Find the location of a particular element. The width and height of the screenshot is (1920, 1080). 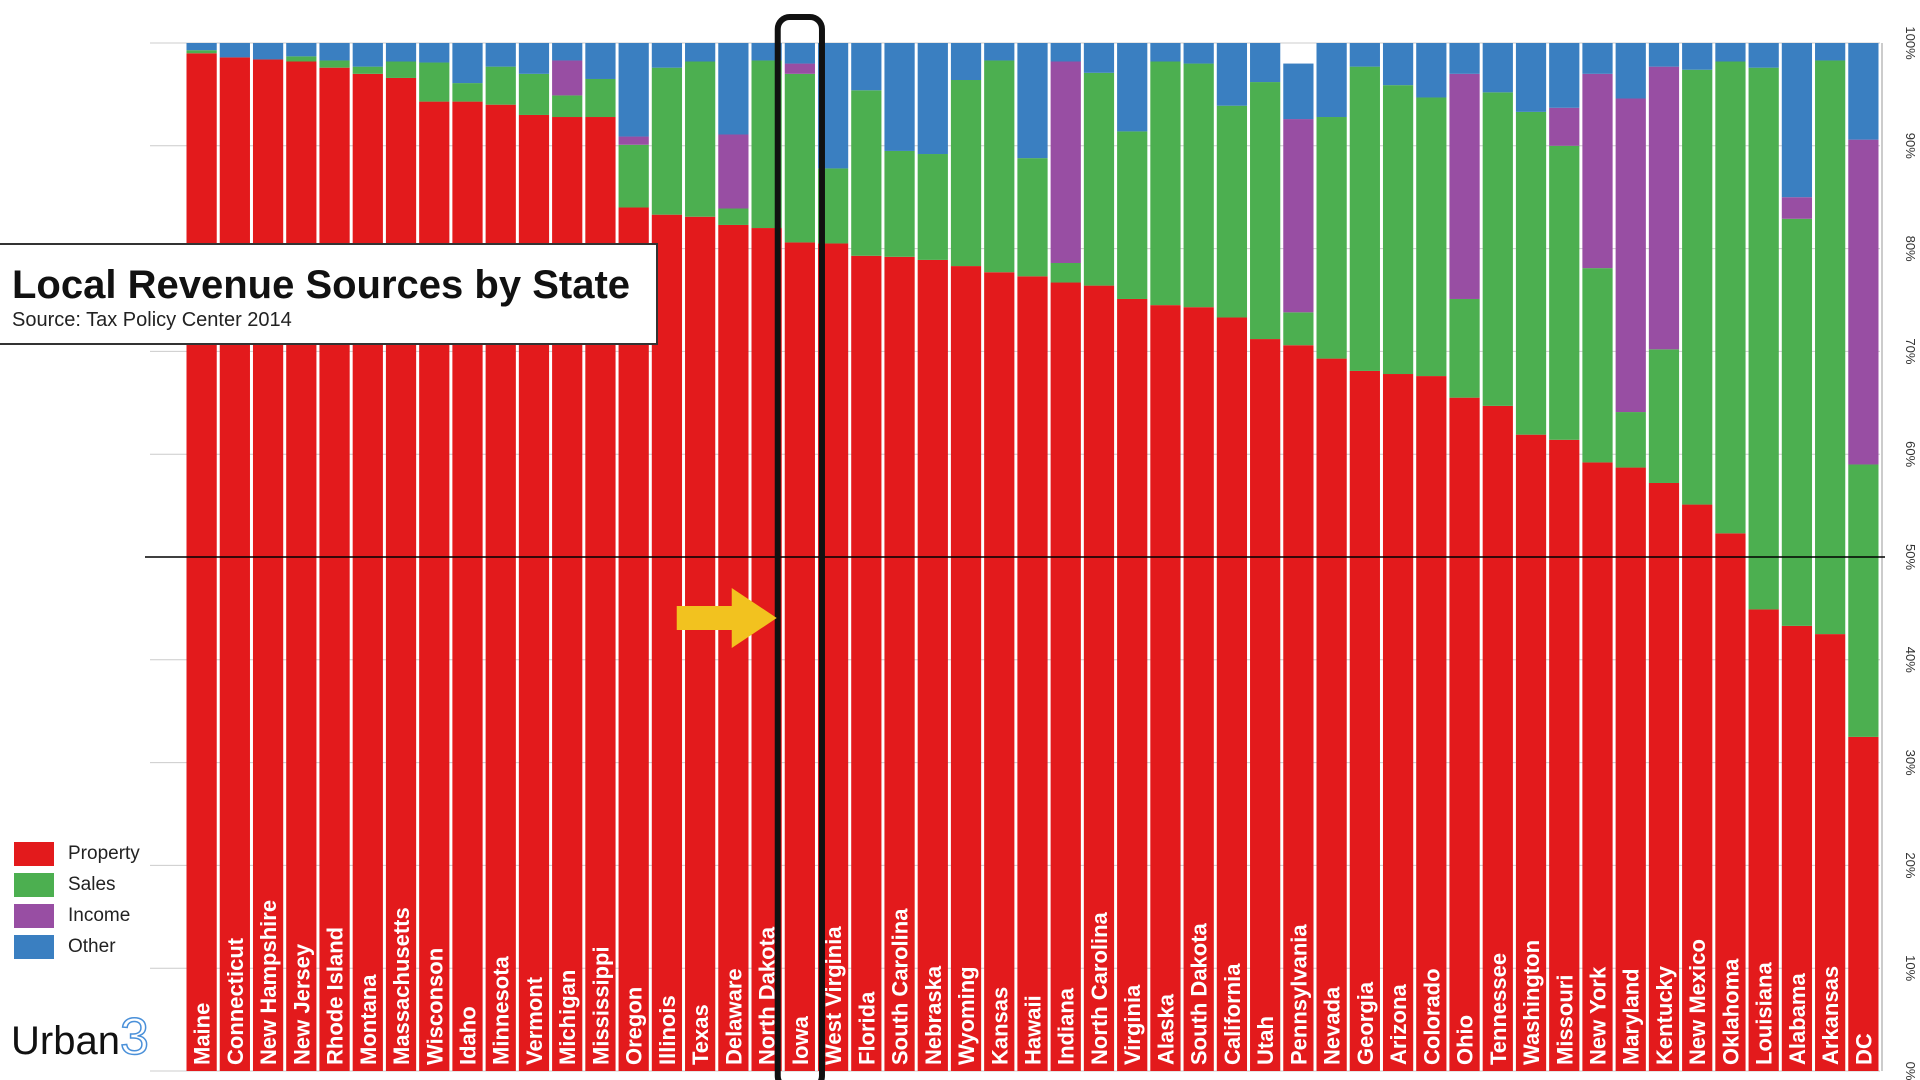

y-tick-label: 40% is located at coordinates (1910, 660).